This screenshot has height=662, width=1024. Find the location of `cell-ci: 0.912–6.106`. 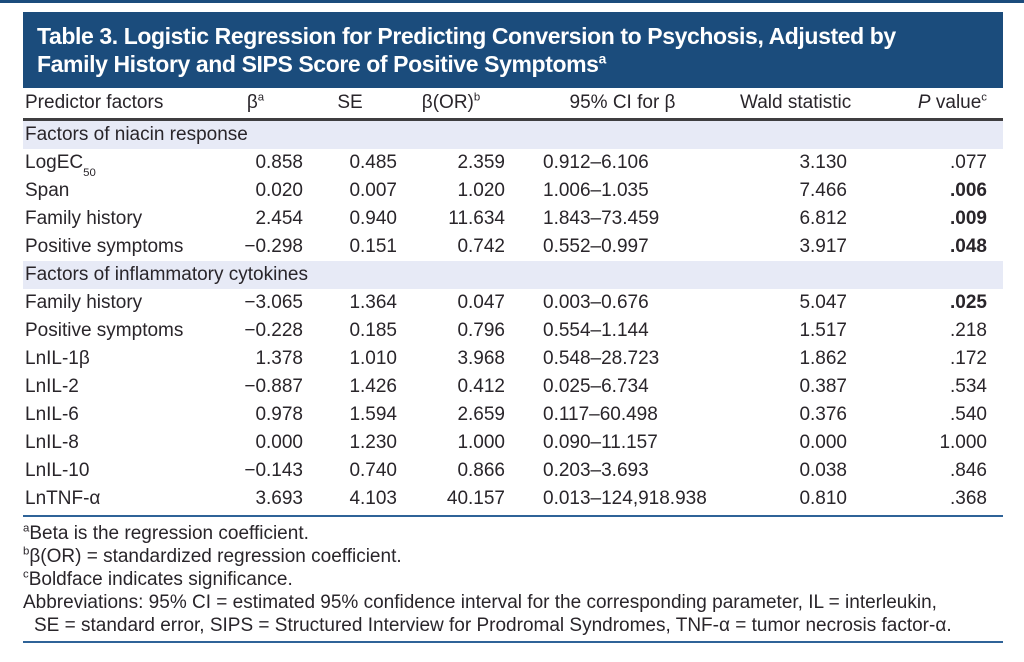

cell-ci: 0.912–6.106 is located at coordinates (596, 162).